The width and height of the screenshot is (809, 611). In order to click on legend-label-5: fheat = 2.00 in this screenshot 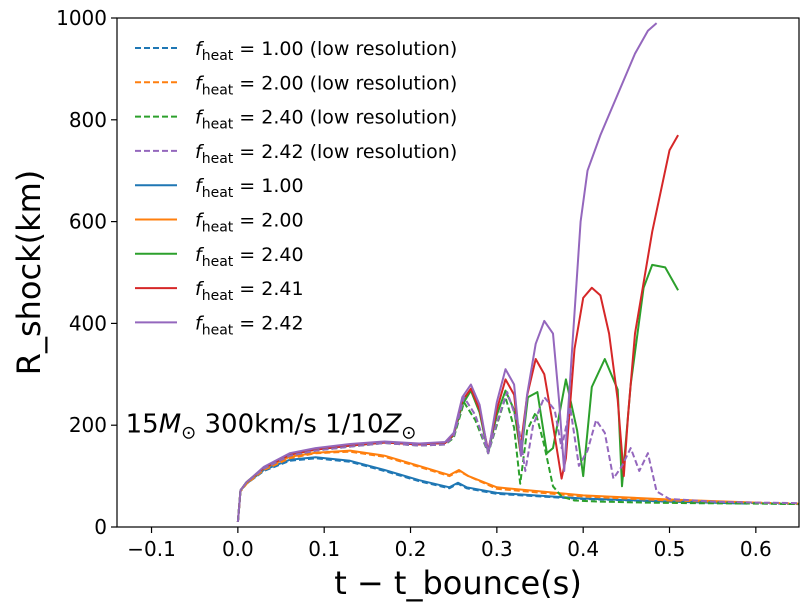, I will do `click(249, 223)`.